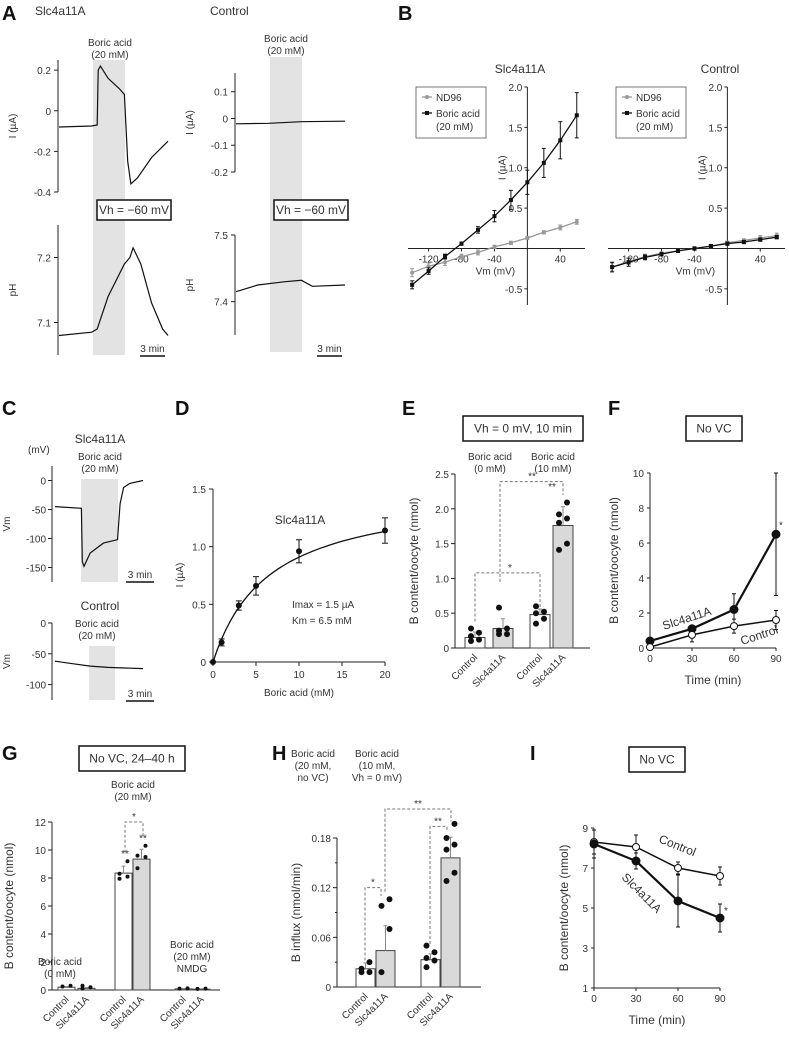 This screenshot has width=789, height=1043. Describe the element at coordinates (714, 290) in the screenshot. I see `y-tick-label: -0.5` at that location.